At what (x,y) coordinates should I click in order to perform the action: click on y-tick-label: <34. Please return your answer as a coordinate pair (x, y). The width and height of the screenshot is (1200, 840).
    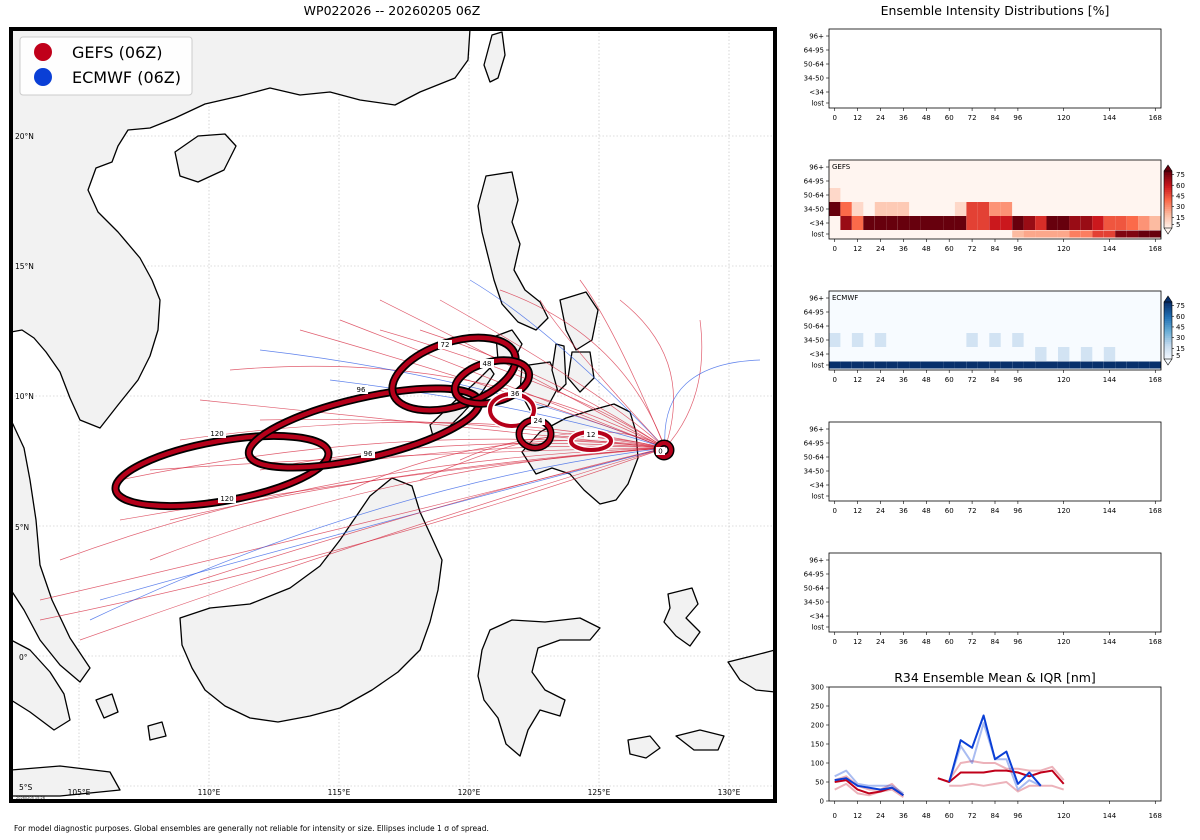
    Looking at the image, I should click on (816, 224).